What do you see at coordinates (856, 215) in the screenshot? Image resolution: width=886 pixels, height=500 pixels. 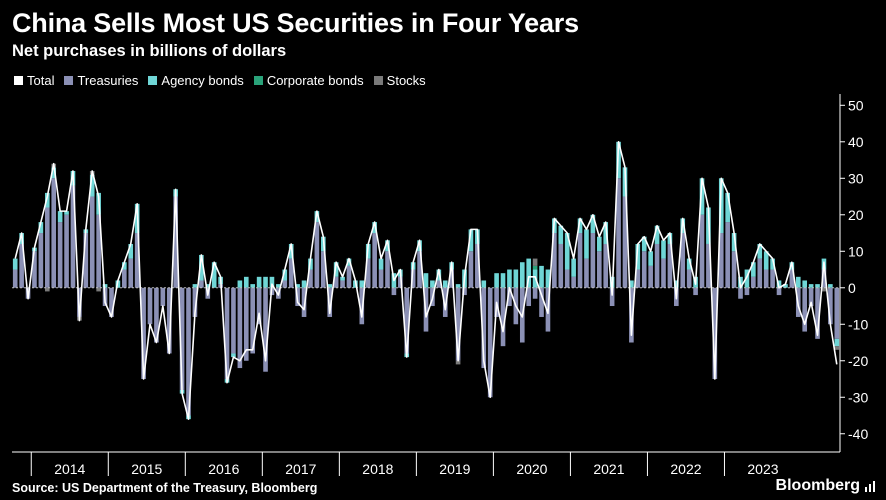 I see `y-tick-label: 20` at bounding box center [856, 215].